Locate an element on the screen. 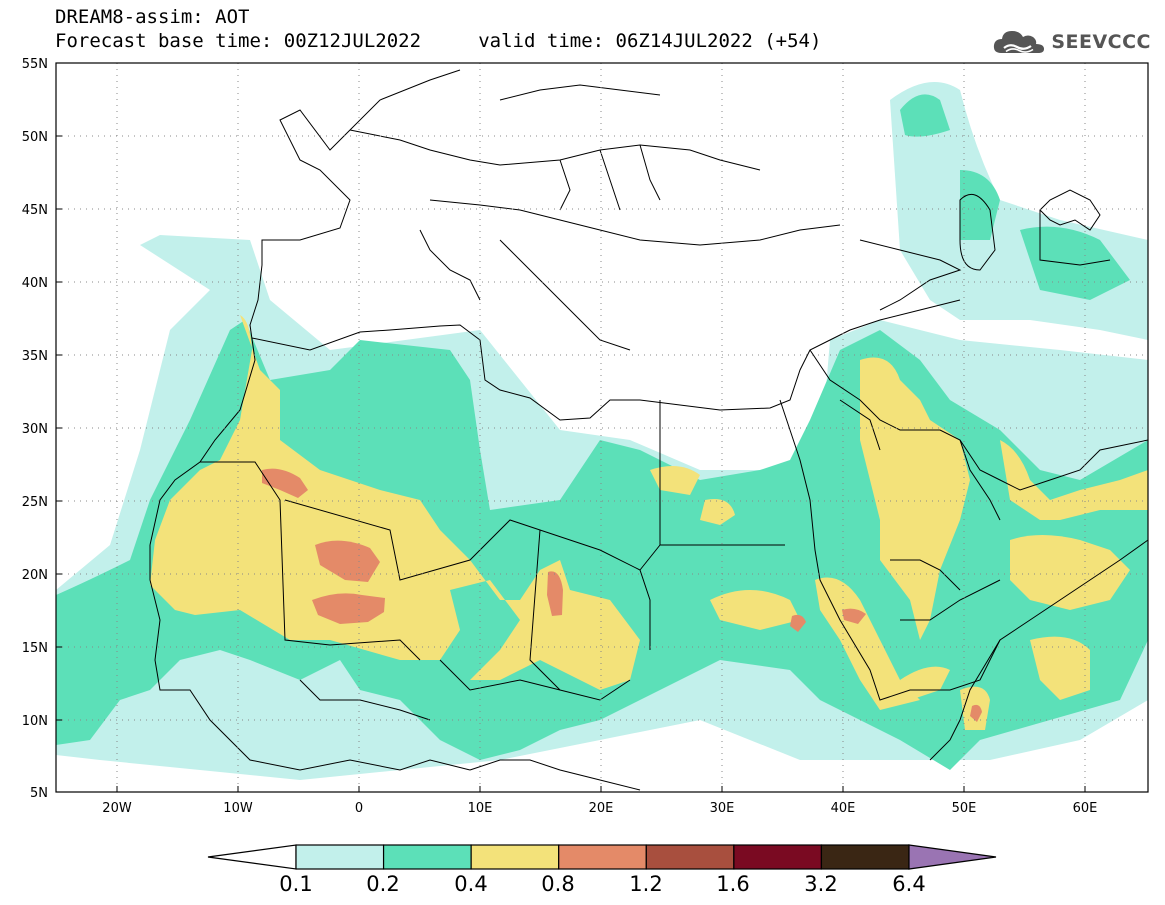  colorbar-boxes is located at coordinates (602, 857).